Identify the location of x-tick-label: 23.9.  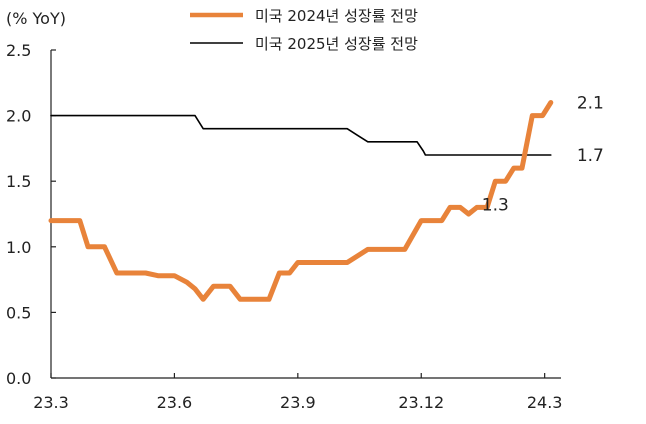
(298, 402).